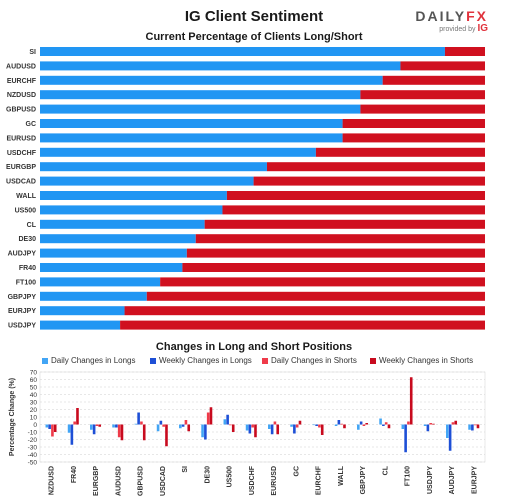  What do you see at coordinates (34, 395) in the screenshot?
I see `y-tick-label: 40` at bounding box center [34, 395].